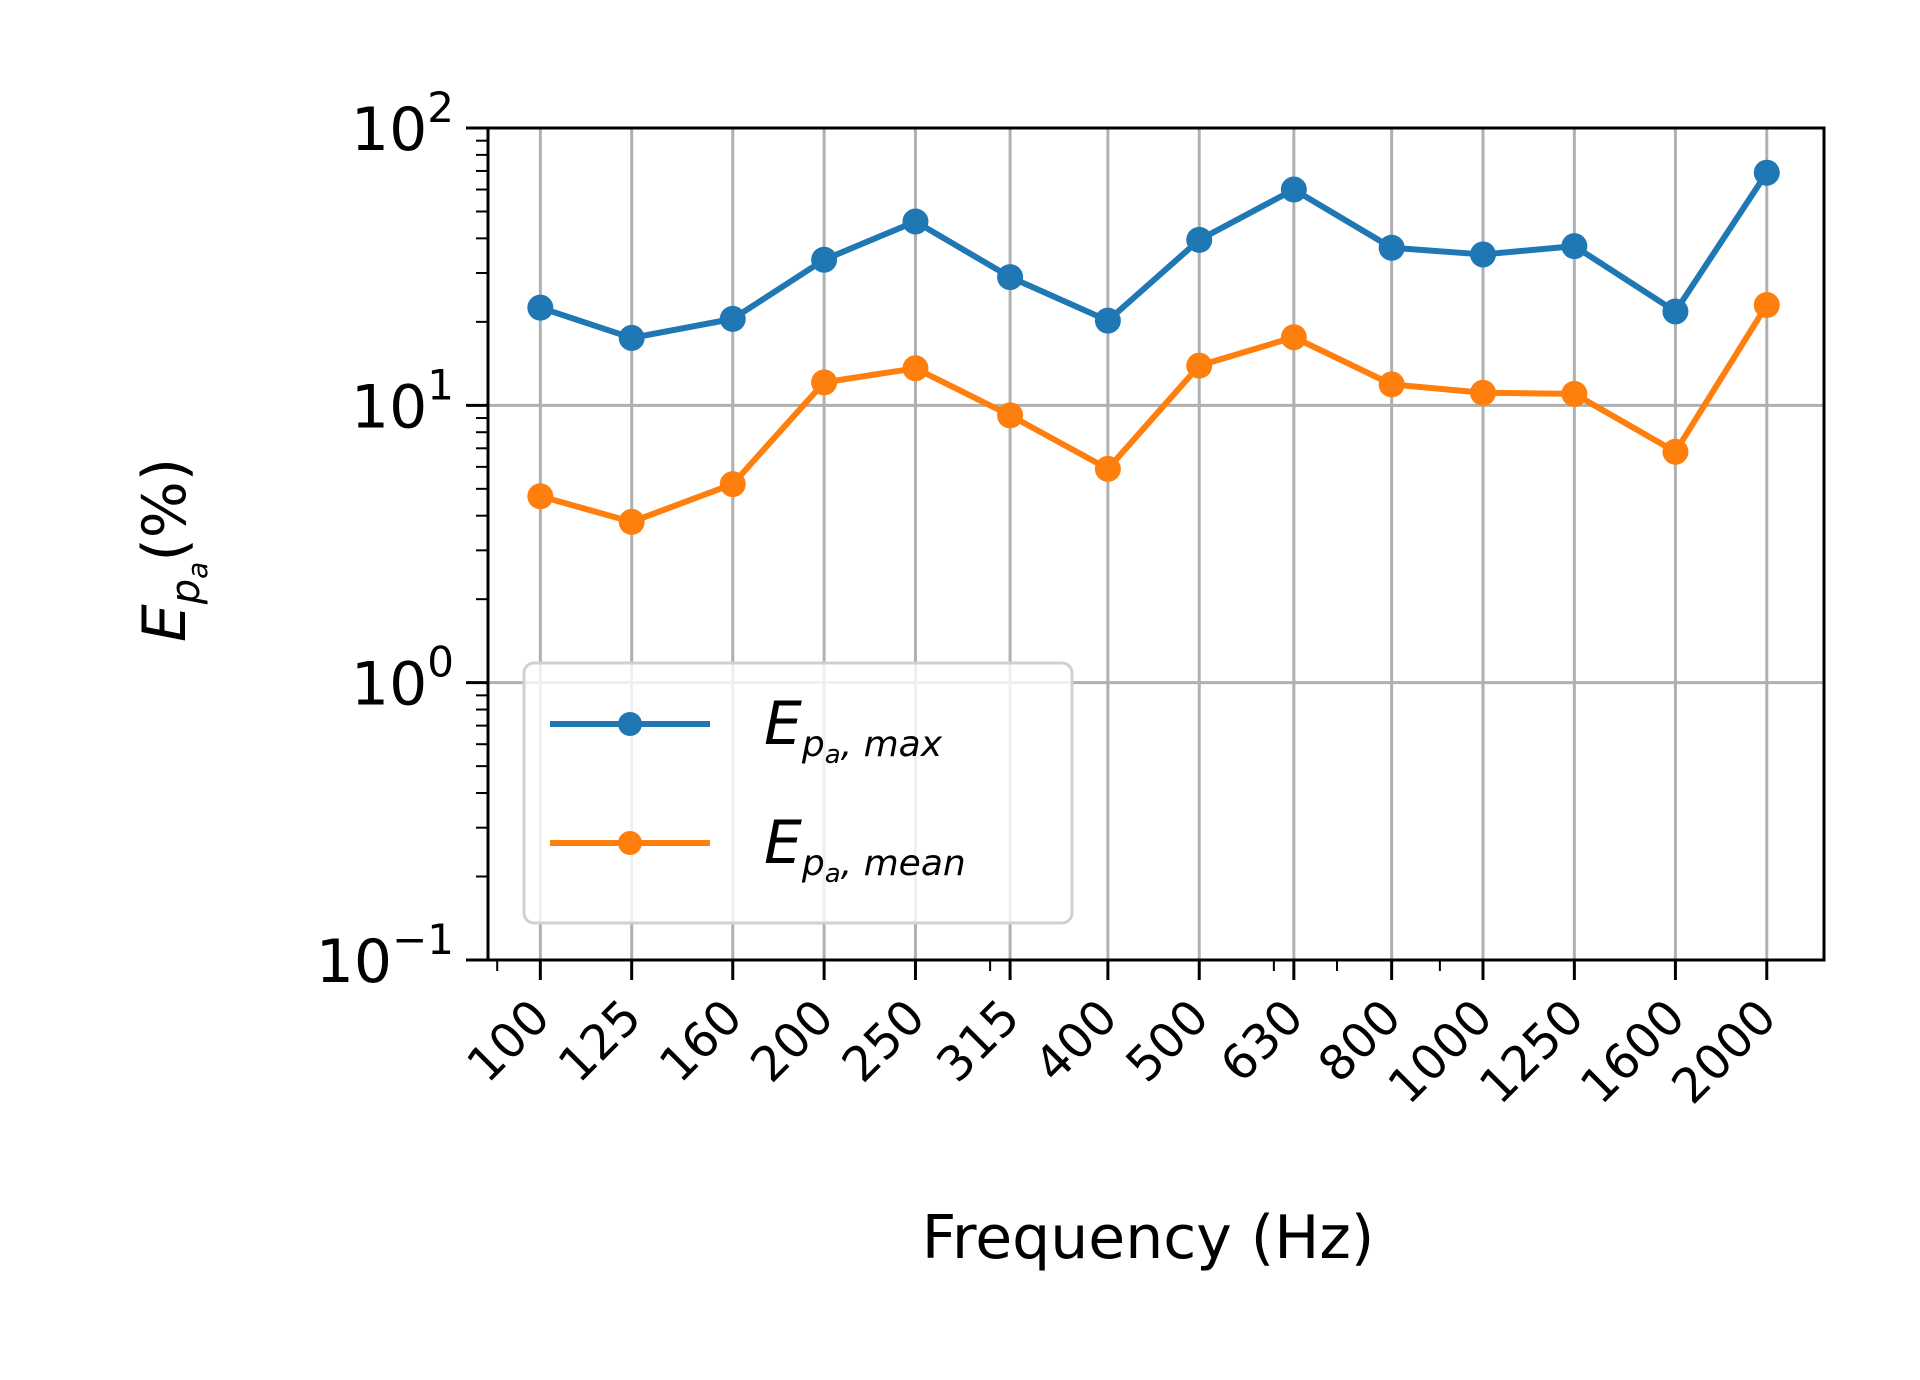  I want to click on y-tick-label: 10⁰, so click(402, 679).